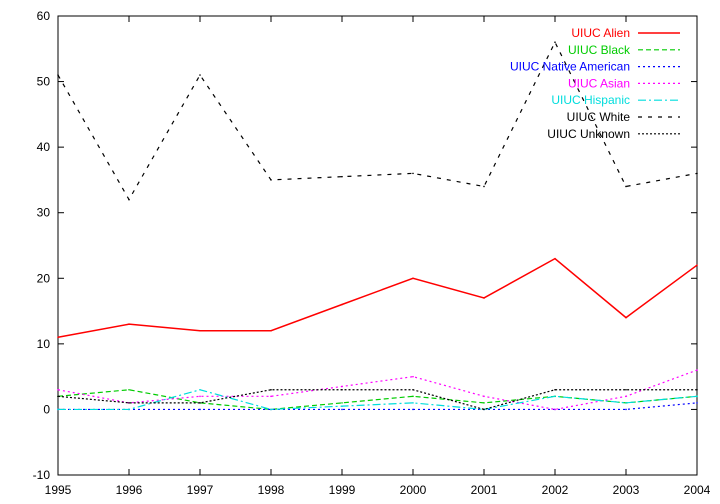  I want to click on y-tick-label: 50, so click(44, 82).